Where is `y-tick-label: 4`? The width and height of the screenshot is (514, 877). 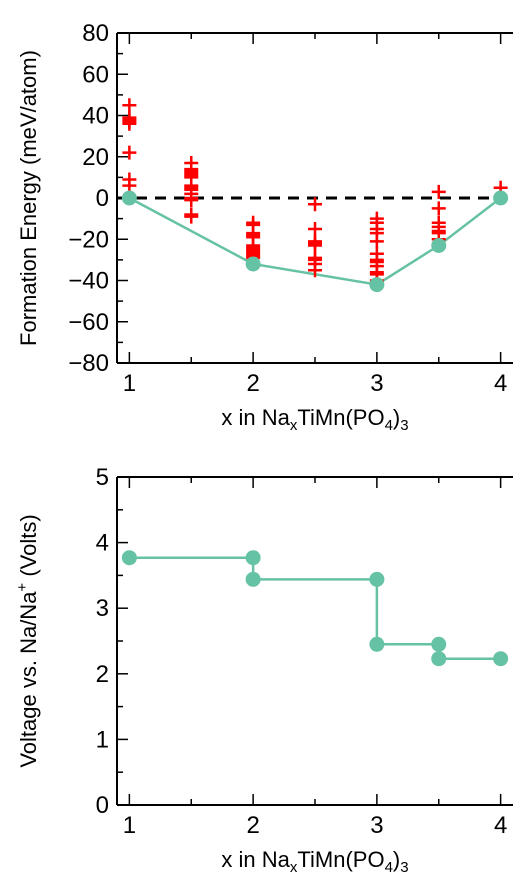 y-tick-label: 4 is located at coordinates (102, 543).